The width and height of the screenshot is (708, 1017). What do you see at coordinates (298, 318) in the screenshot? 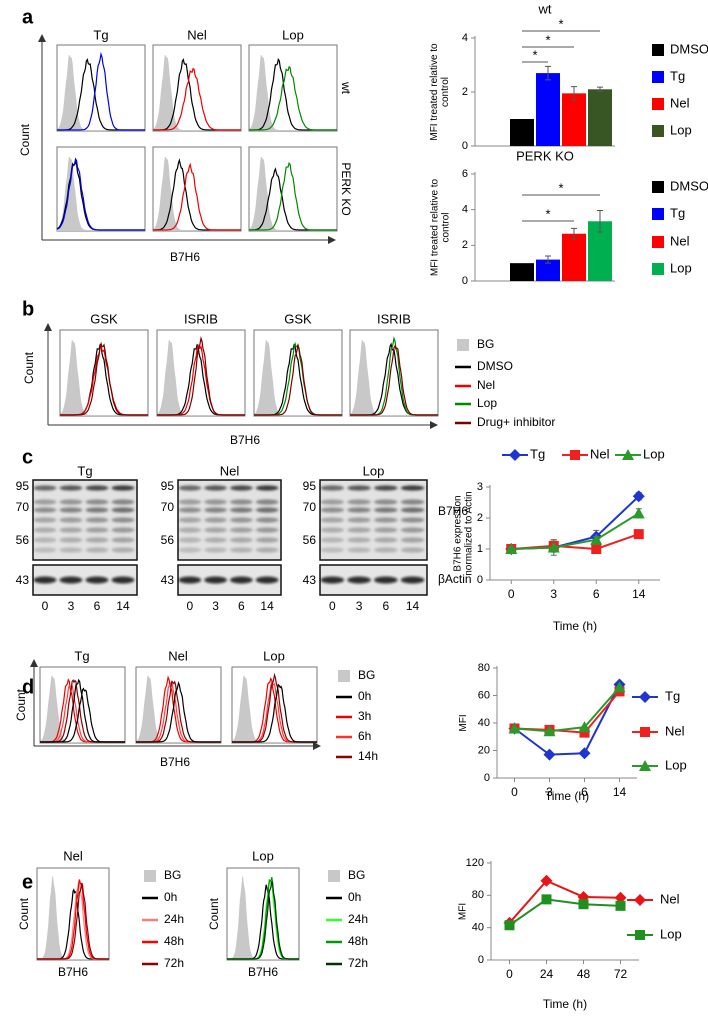
I see `column-label: GSK` at bounding box center [298, 318].